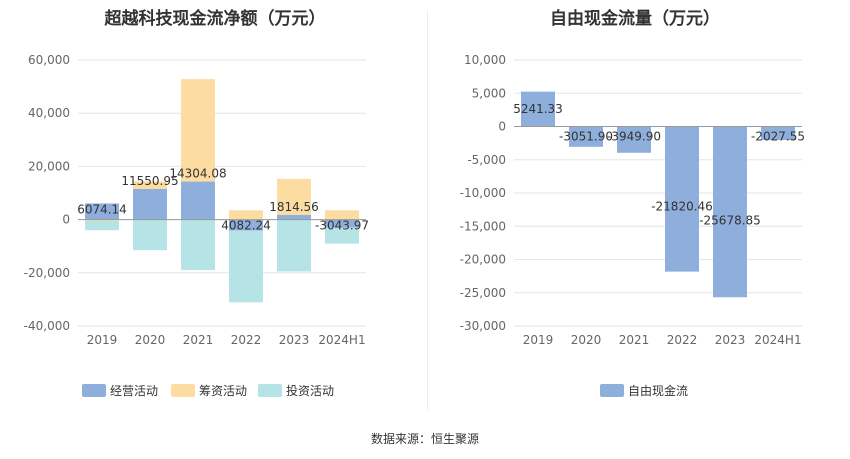 The width and height of the screenshot is (850, 459). What do you see at coordinates (310, 390) in the screenshot?
I see `legend-label: 投资活动` at bounding box center [310, 390].